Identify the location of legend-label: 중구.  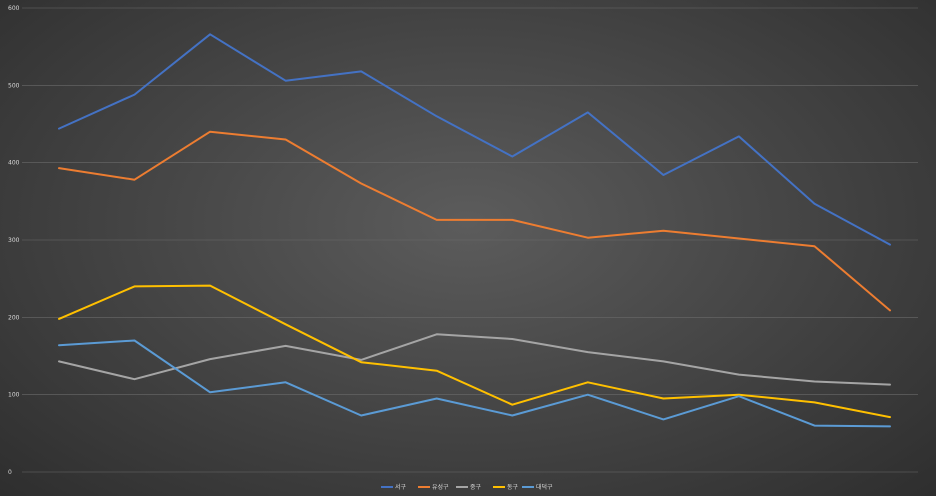
(476, 487).